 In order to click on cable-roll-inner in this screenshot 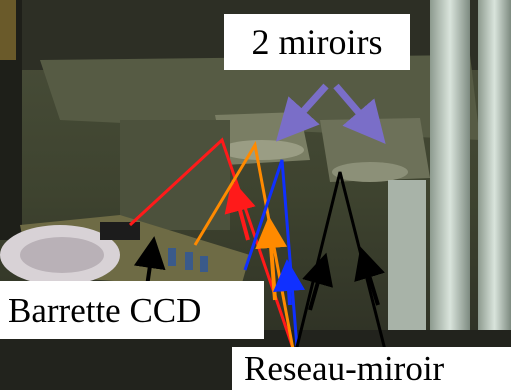, I will do `click(62, 255)`.